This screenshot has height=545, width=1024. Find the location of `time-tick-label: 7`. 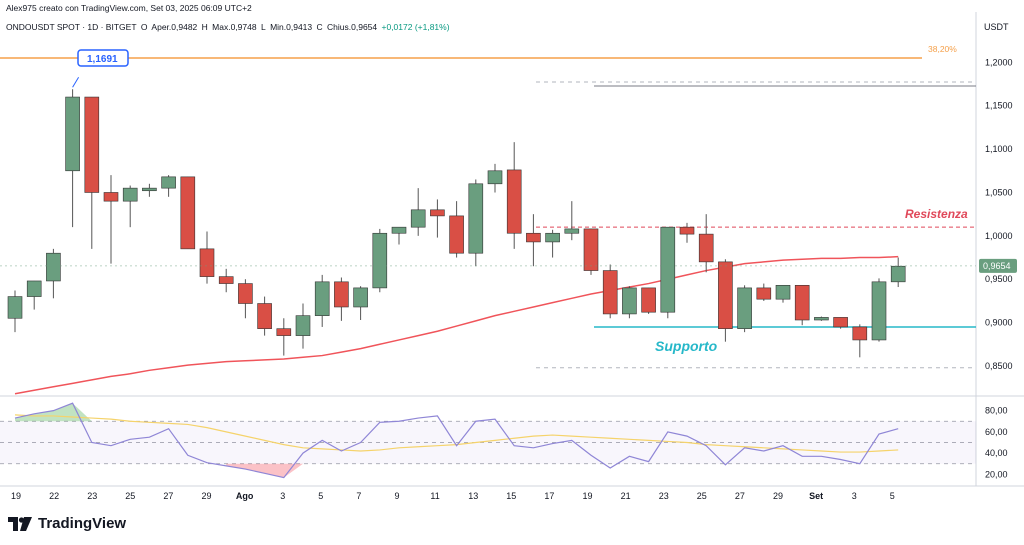

time-tick-label: 7 is located at coordinates (358, 496).